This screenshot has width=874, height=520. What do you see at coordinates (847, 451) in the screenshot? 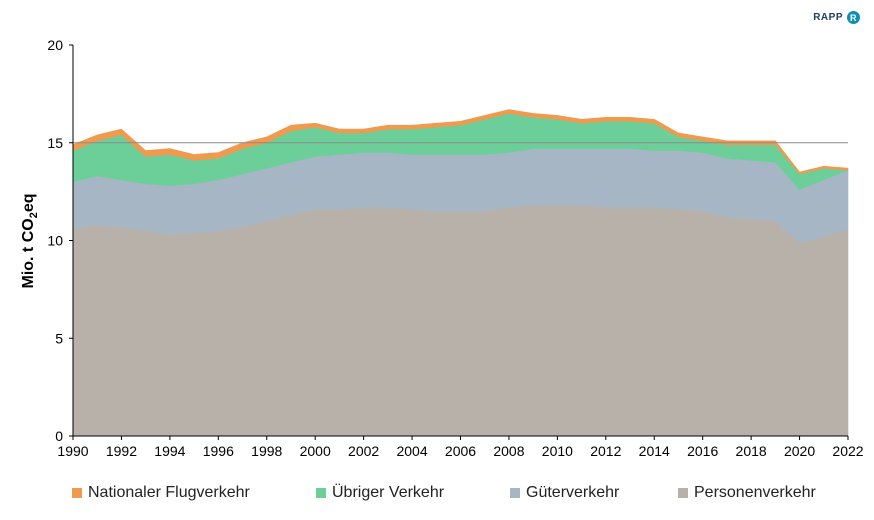
I see `x-tick-label-16: 2022` at bounding box center [847, 451].